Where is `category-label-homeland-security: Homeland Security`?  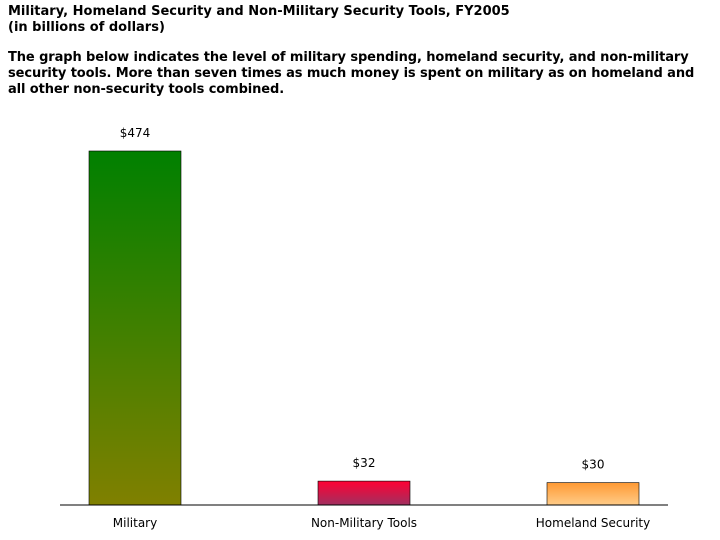 category-label-homeland-security: Homeland Security is located at coordinates (593, 523).